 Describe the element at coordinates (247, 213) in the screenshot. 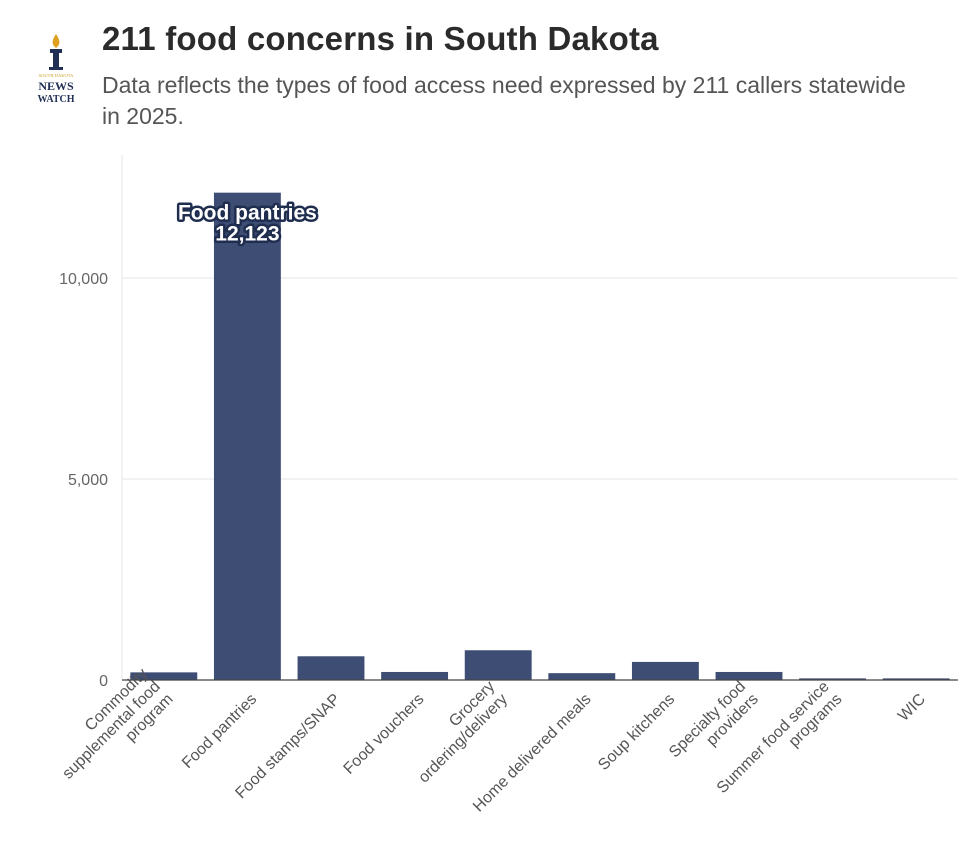

I see `annotation-category-label: Food pantries` at that location.